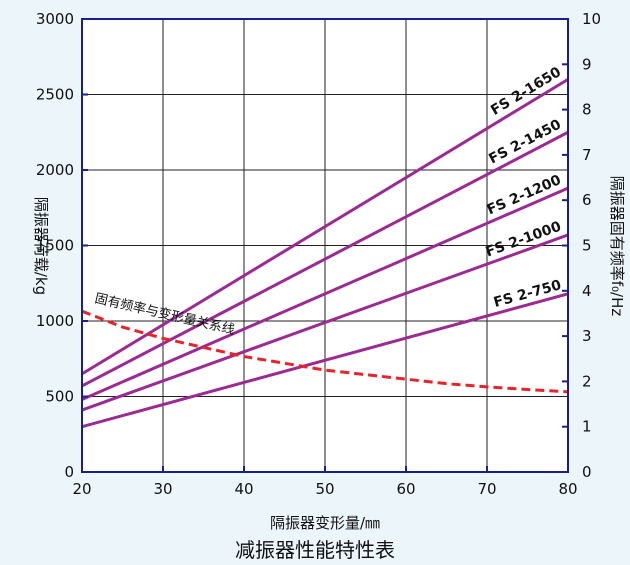 The height and width of the screenshot is (565, 630). What do you see at coordinates (55, 95) in the screenshot?
I see `left-tick-label: 2500` at bounding box center [55, 95].